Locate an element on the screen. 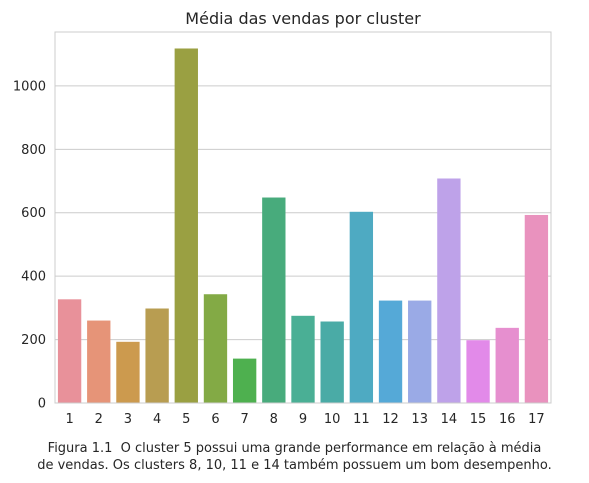  x-tick-label: 15 is located at coordinates (478, 419).